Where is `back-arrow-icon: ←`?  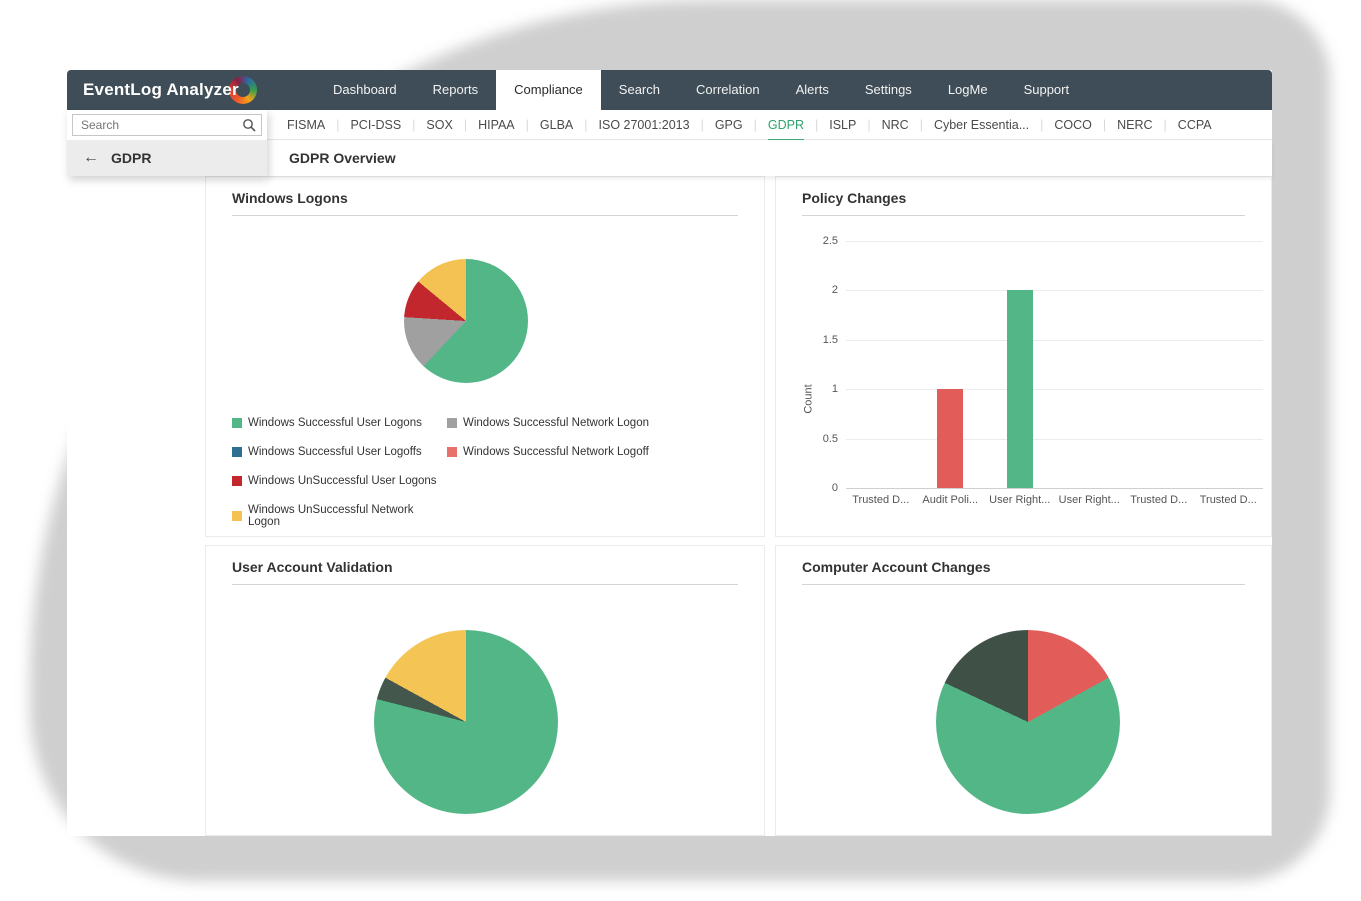 back-arrow-icon: ← is located at coordinates (91, 157).